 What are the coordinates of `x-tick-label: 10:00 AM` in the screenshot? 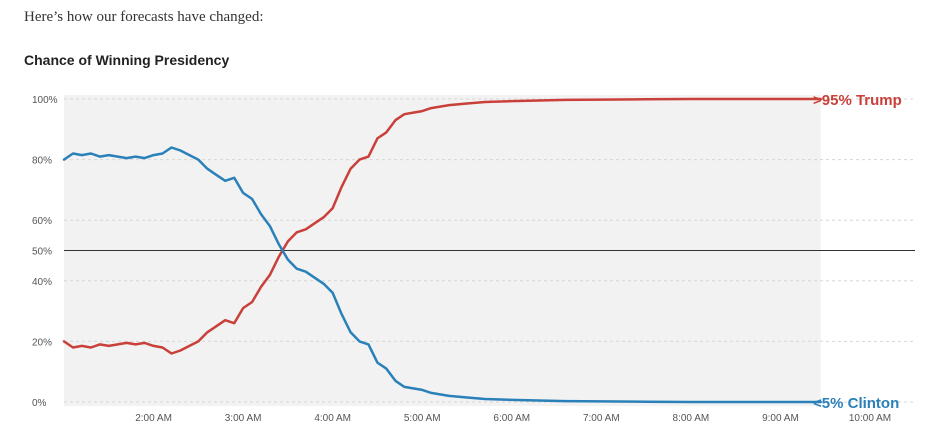 It's located at (870, 418).